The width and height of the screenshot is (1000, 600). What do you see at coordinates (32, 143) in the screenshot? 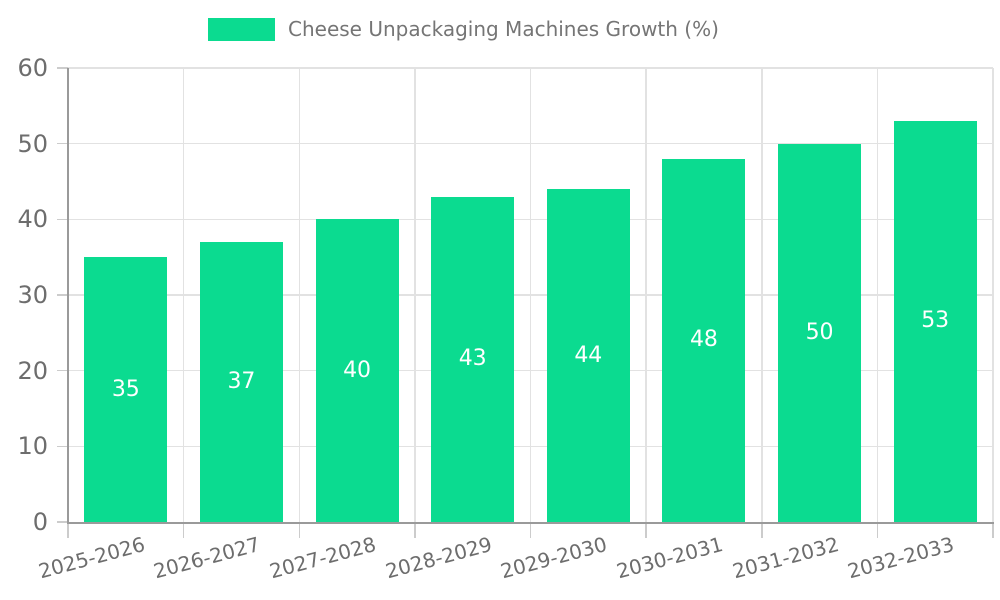
I see `y-axis-label: 50` at bounding box center [32, 143].